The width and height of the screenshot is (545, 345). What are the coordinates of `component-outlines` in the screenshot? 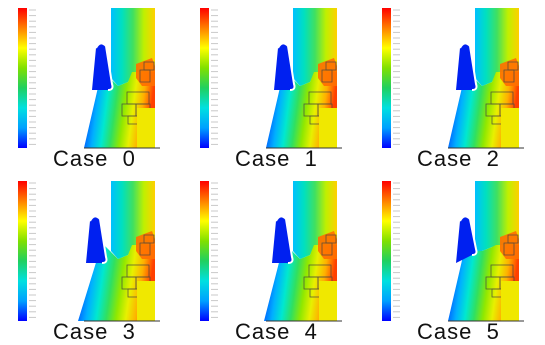 It's located at (138, 93).